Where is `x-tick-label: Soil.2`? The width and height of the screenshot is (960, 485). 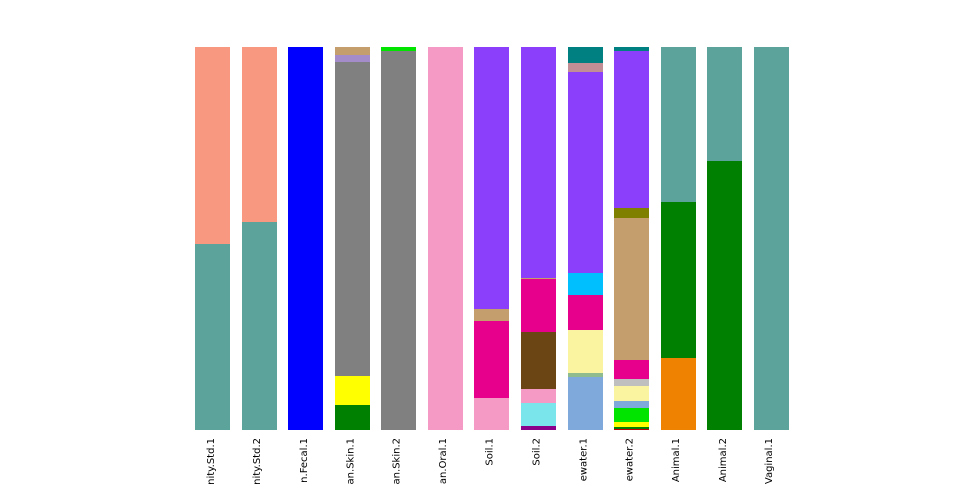 x-tick-label: Soil.2 is located at coordinates (537, 452).